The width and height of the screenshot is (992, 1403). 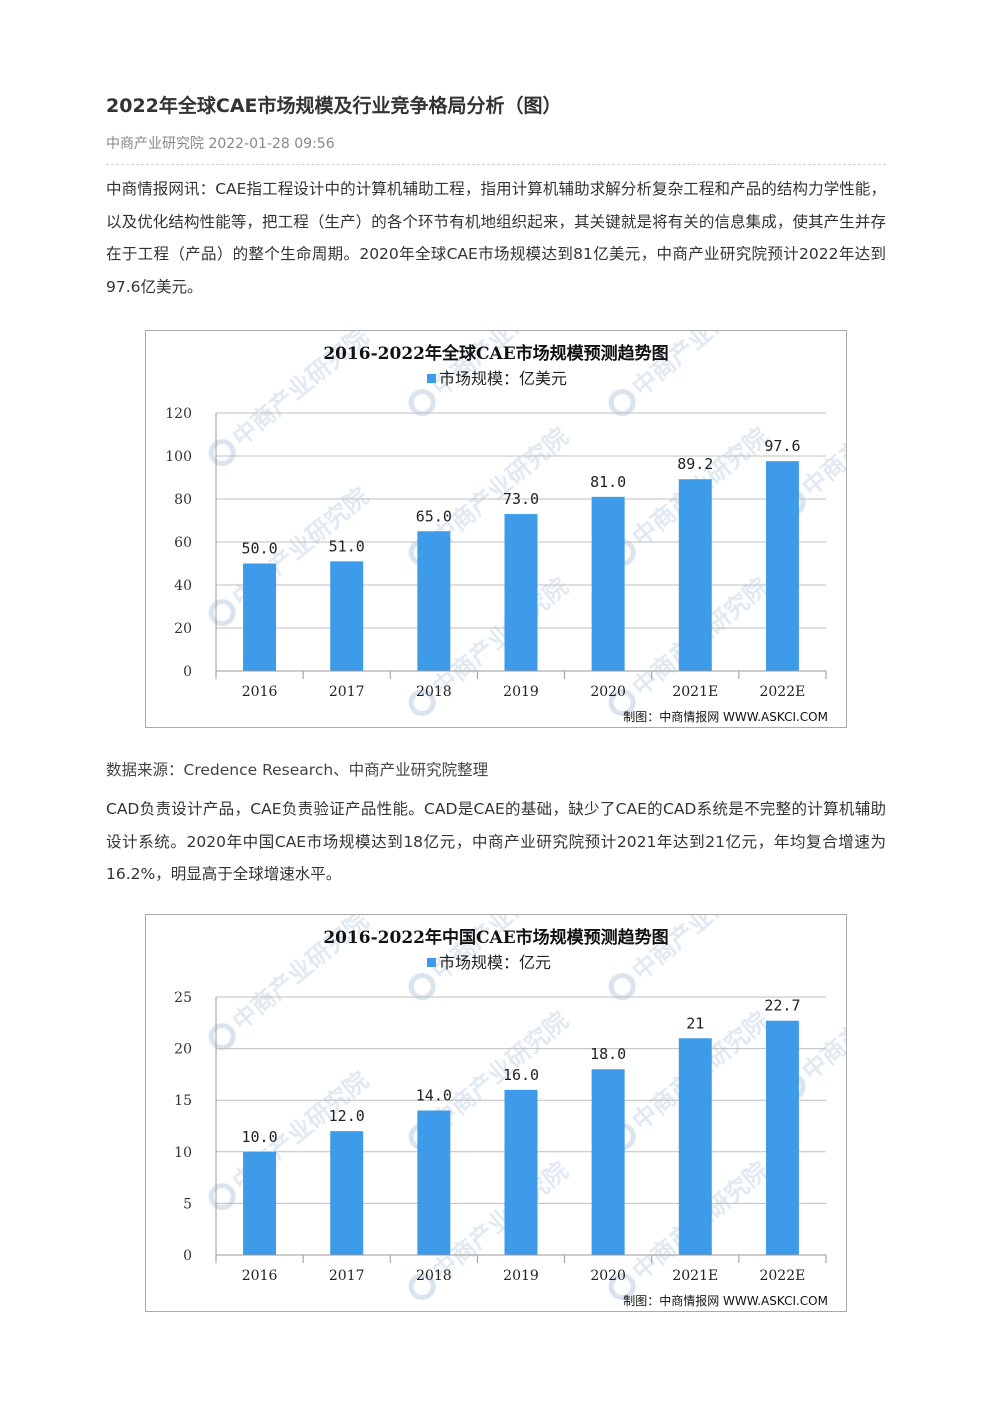 I want to click on data-label: 50.0, so click(x=260, y=549).